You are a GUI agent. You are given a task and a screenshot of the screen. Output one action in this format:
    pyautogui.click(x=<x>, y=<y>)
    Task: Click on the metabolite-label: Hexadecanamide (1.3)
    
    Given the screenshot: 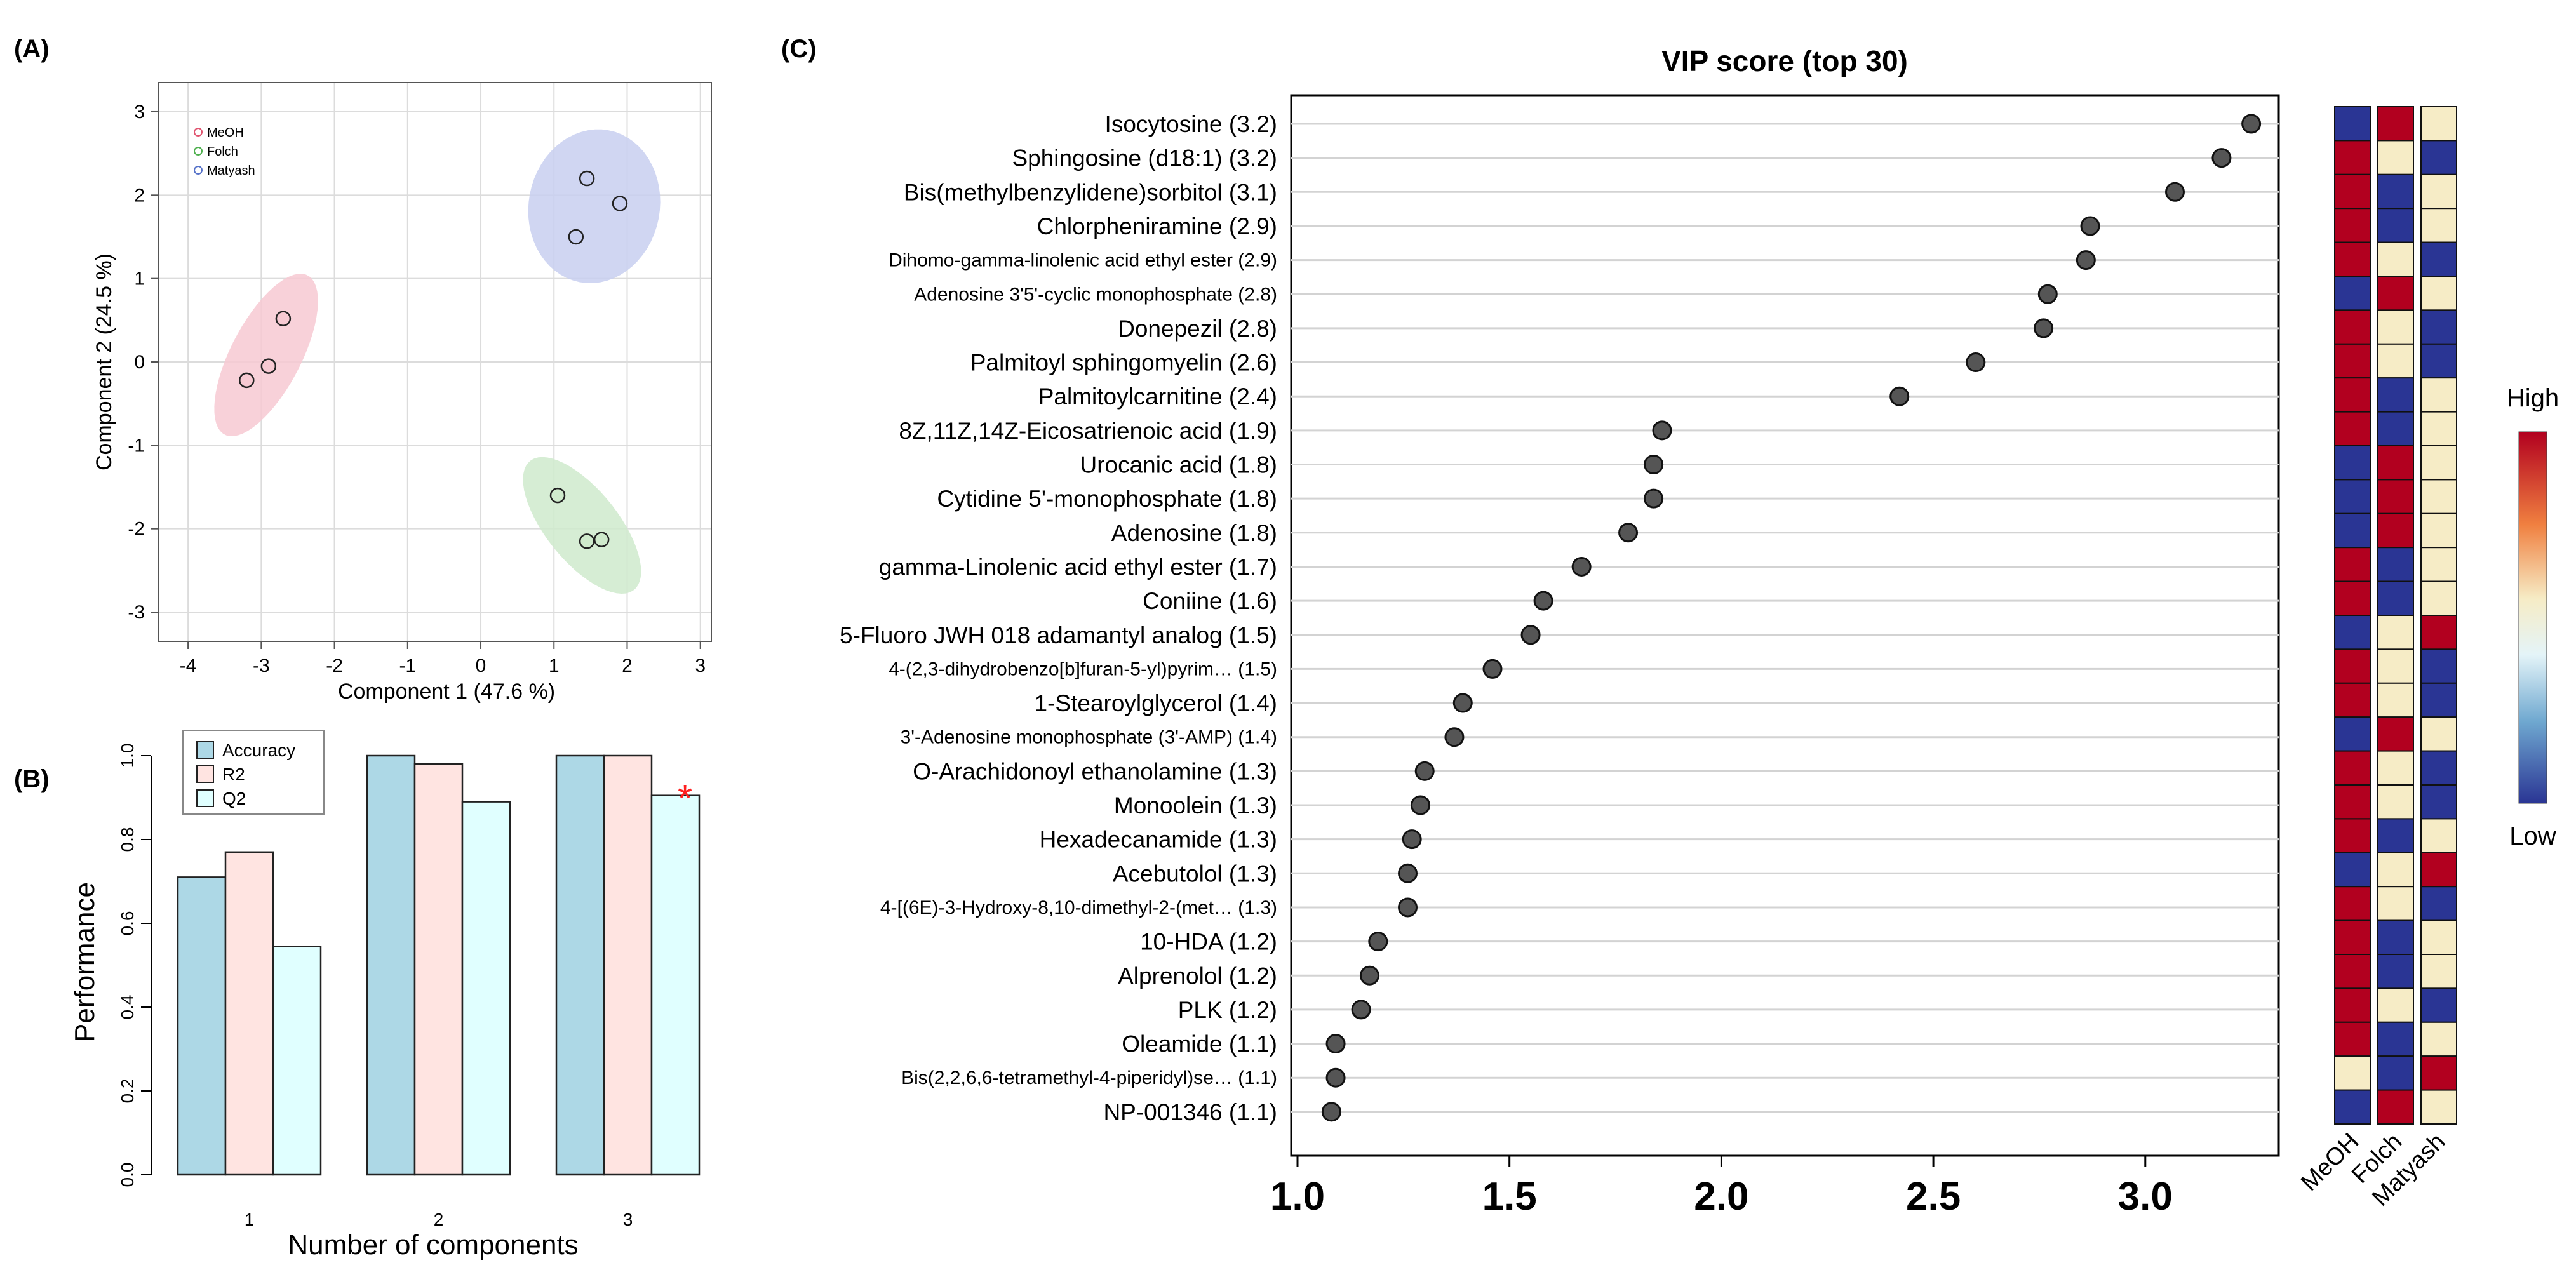 What is the action you would take?
    pyautogui.click(x=1158, y=840)
    